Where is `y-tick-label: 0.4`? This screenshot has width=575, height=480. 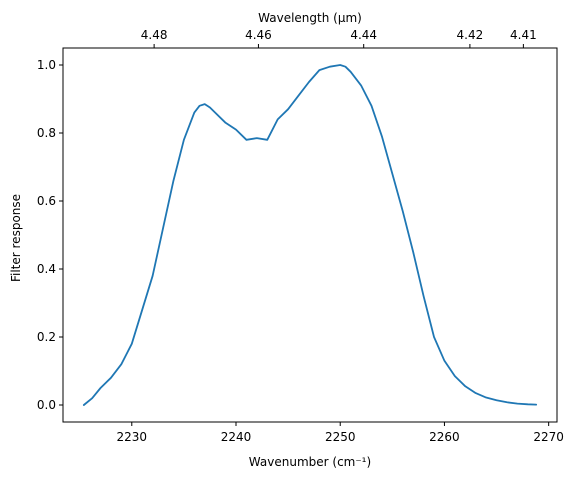 y-tick-label: 0.4 is located at coordinates (46, 269).